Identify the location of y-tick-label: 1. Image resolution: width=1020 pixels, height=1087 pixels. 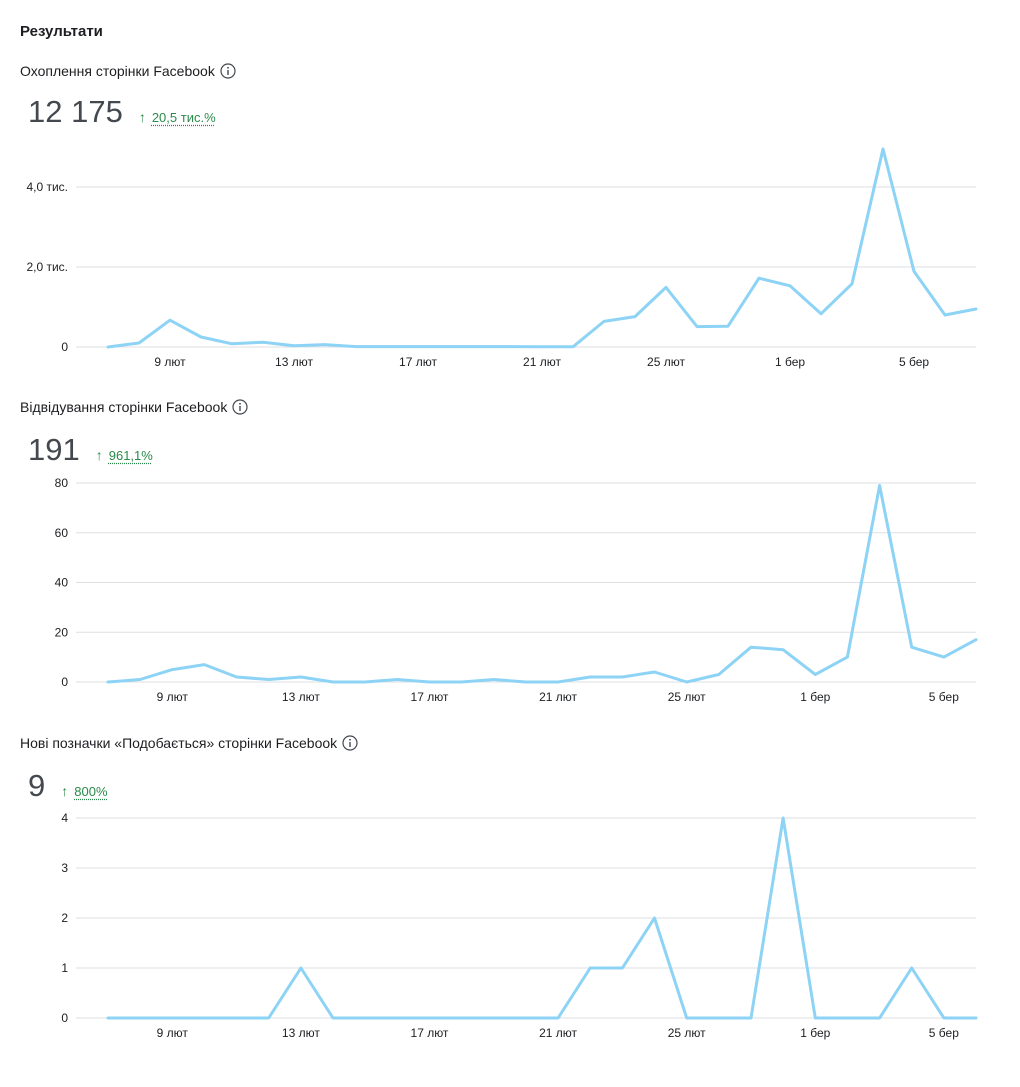
(64, 968).